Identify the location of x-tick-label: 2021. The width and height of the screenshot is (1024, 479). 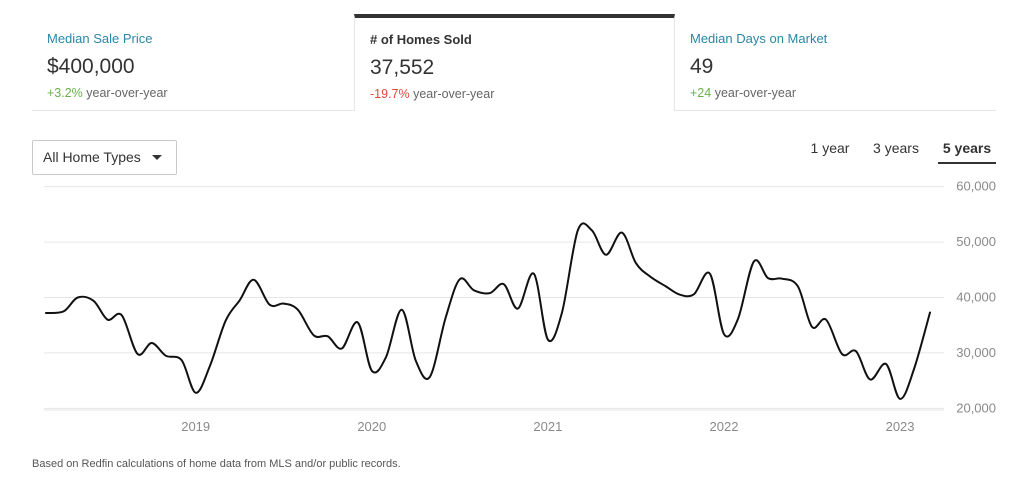
(547, 426).